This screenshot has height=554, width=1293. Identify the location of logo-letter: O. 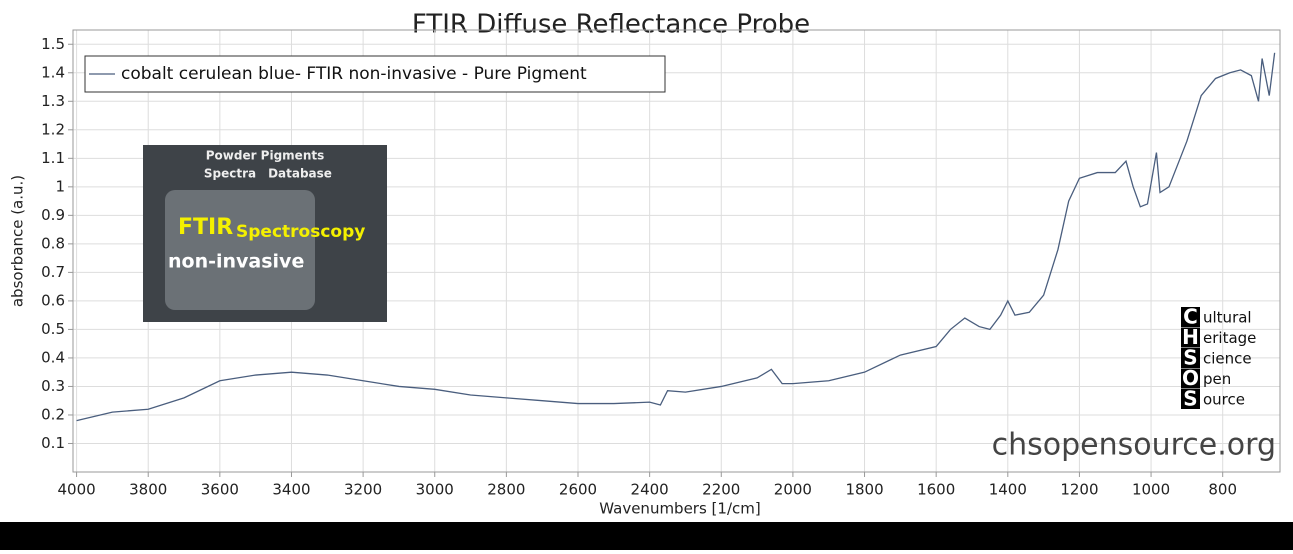
(1190, 378).